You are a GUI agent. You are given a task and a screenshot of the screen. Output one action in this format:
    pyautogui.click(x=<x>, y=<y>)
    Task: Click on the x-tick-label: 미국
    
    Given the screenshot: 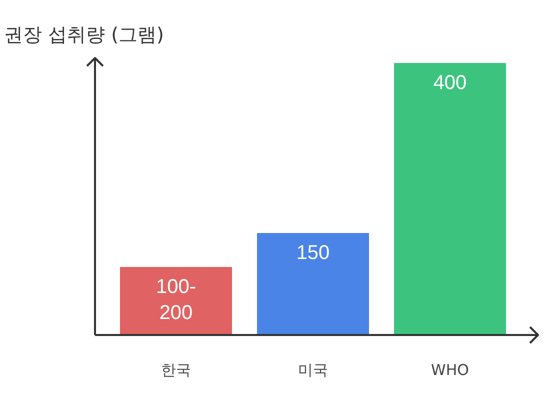 What is the action you would take?
    pyautogui.click(x=313, y=370)
    